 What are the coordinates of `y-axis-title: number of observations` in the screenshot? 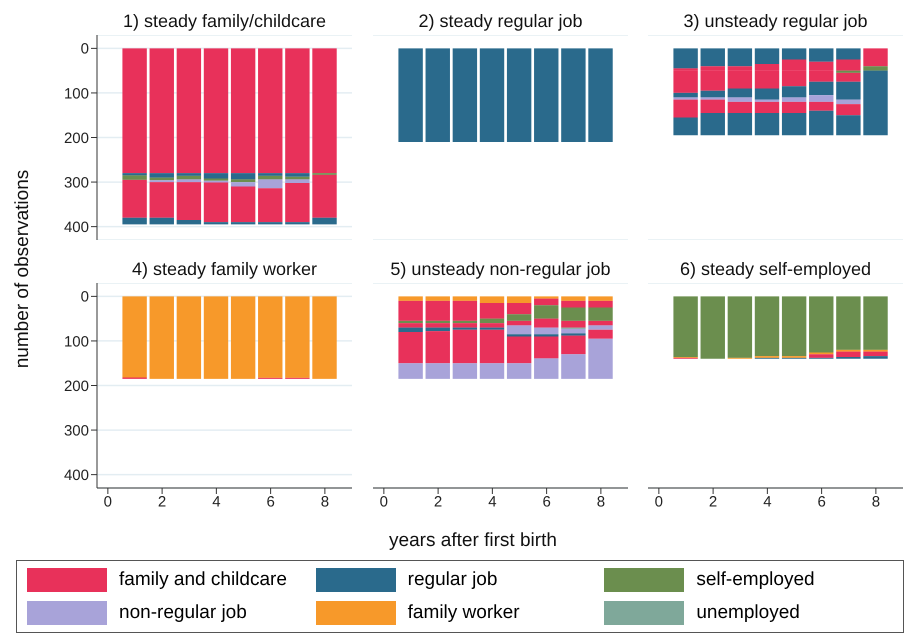 It's located at (23, 269).